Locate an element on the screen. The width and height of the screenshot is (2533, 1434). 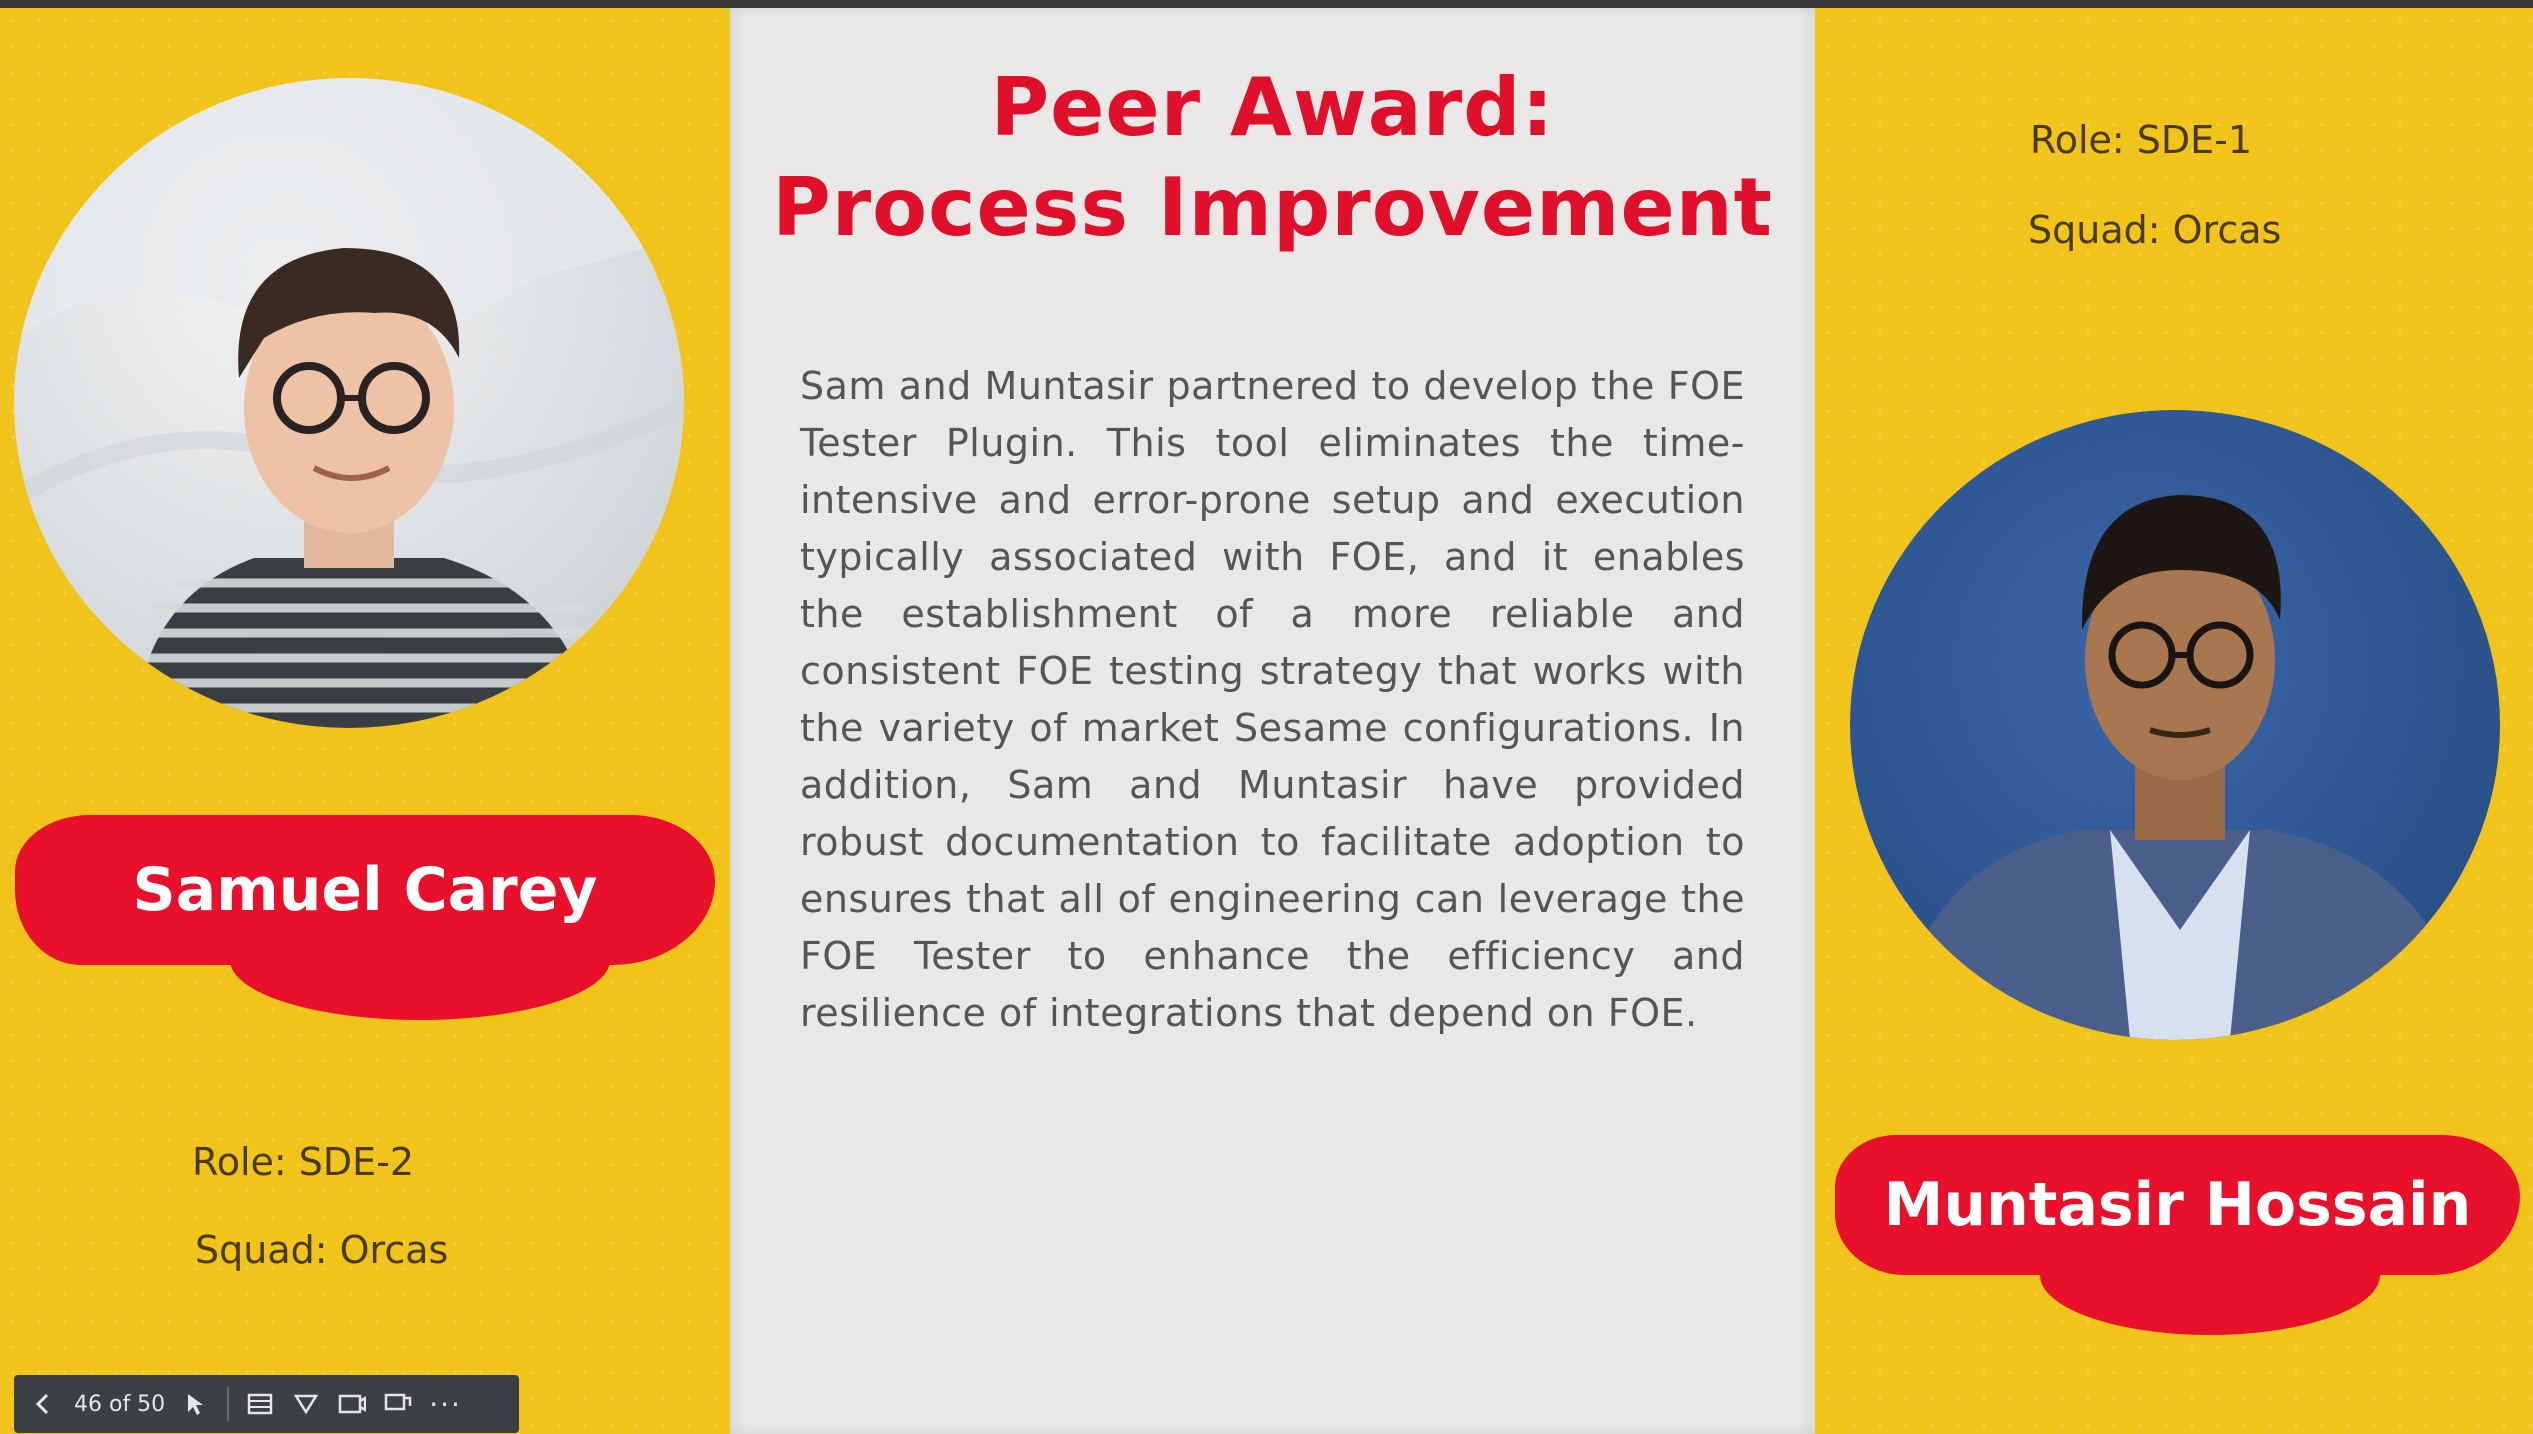
page-indicator: 46 of 50 is located at coordinates (120, 1404).